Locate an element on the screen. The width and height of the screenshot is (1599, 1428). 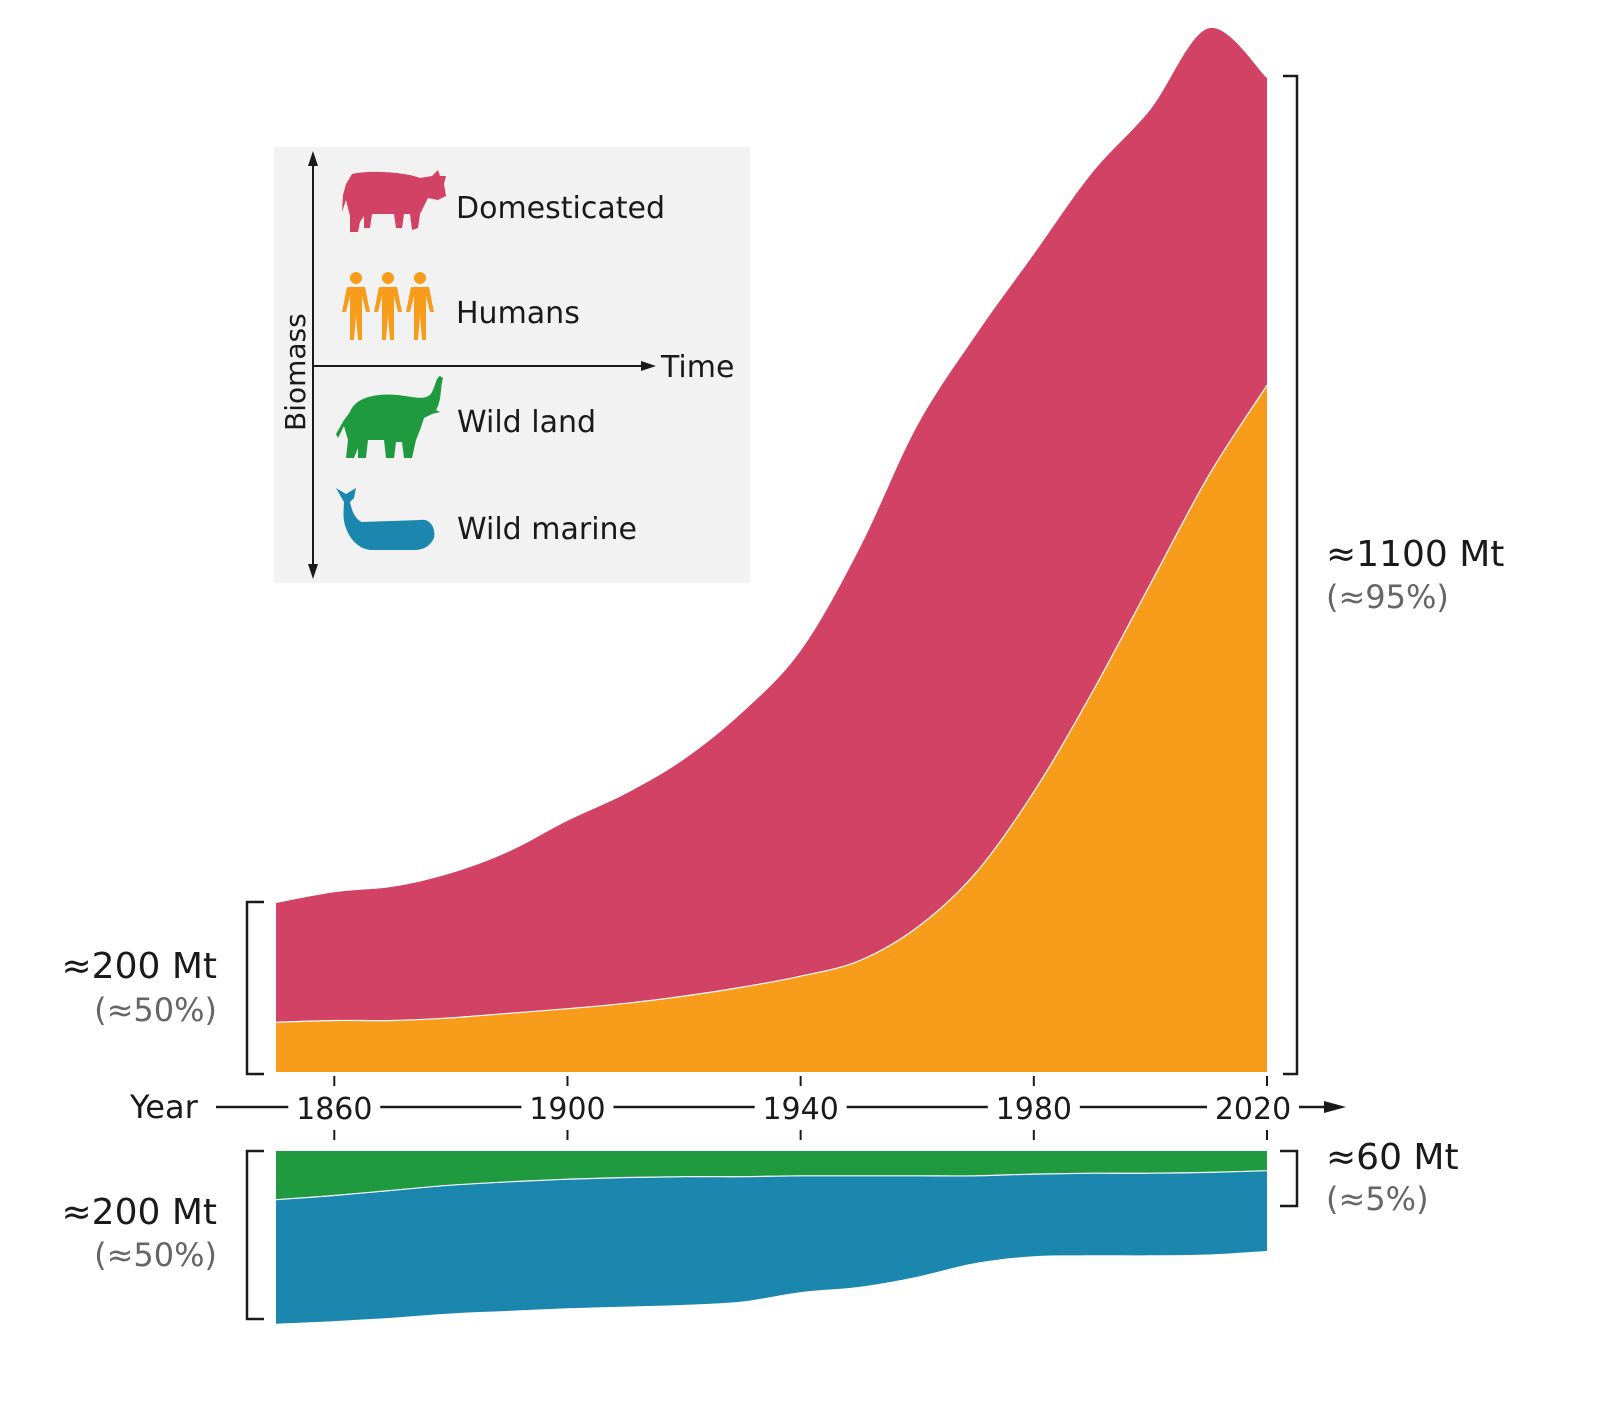
upper-left-value: ≈200 Mt is located at coordinates (140, 966).